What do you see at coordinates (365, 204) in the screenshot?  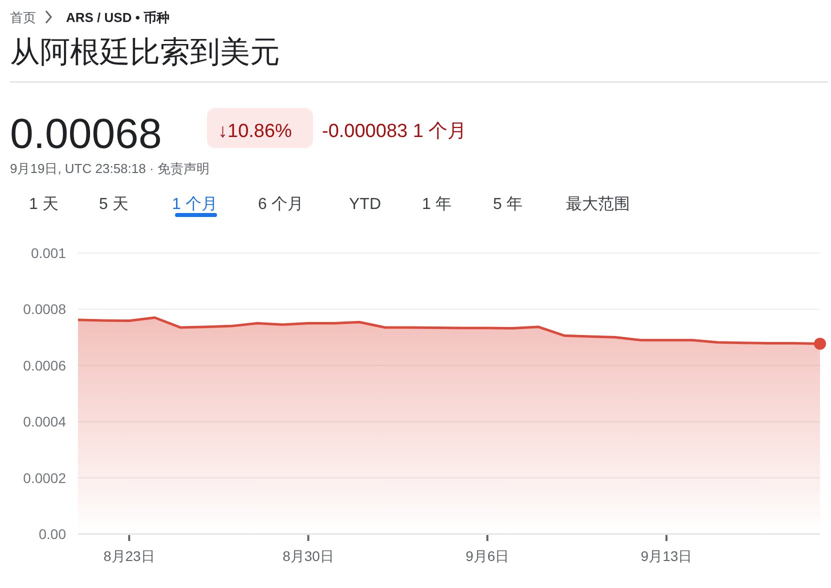 I see `text: YTD` at bounding box center [365, 204].